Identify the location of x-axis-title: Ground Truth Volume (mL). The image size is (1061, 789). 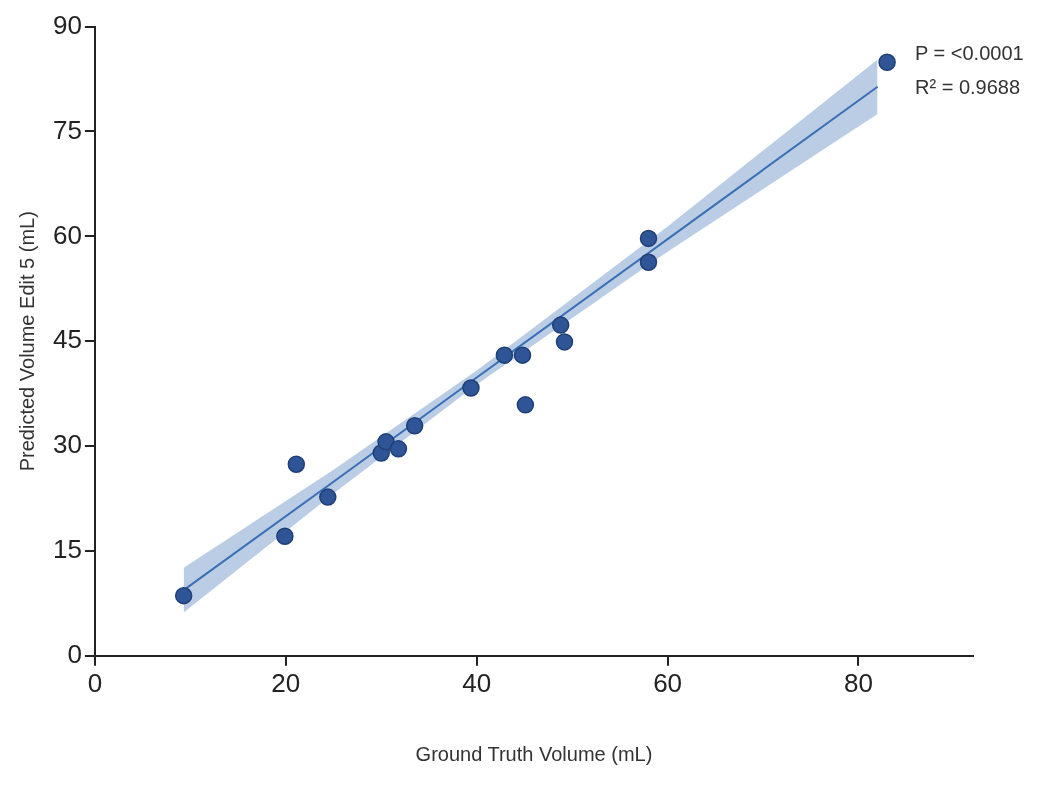
(534, 753).